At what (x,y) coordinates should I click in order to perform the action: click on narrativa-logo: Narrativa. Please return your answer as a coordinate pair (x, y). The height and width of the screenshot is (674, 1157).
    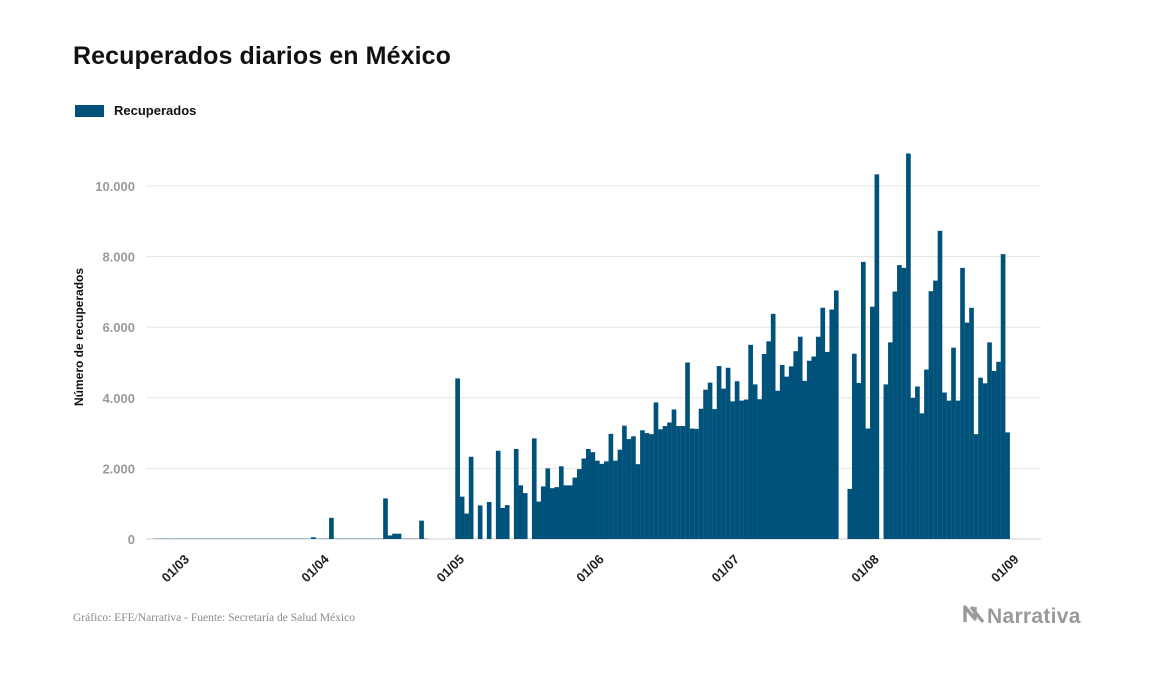
    Looking at the image, I should click on (1022, 616).